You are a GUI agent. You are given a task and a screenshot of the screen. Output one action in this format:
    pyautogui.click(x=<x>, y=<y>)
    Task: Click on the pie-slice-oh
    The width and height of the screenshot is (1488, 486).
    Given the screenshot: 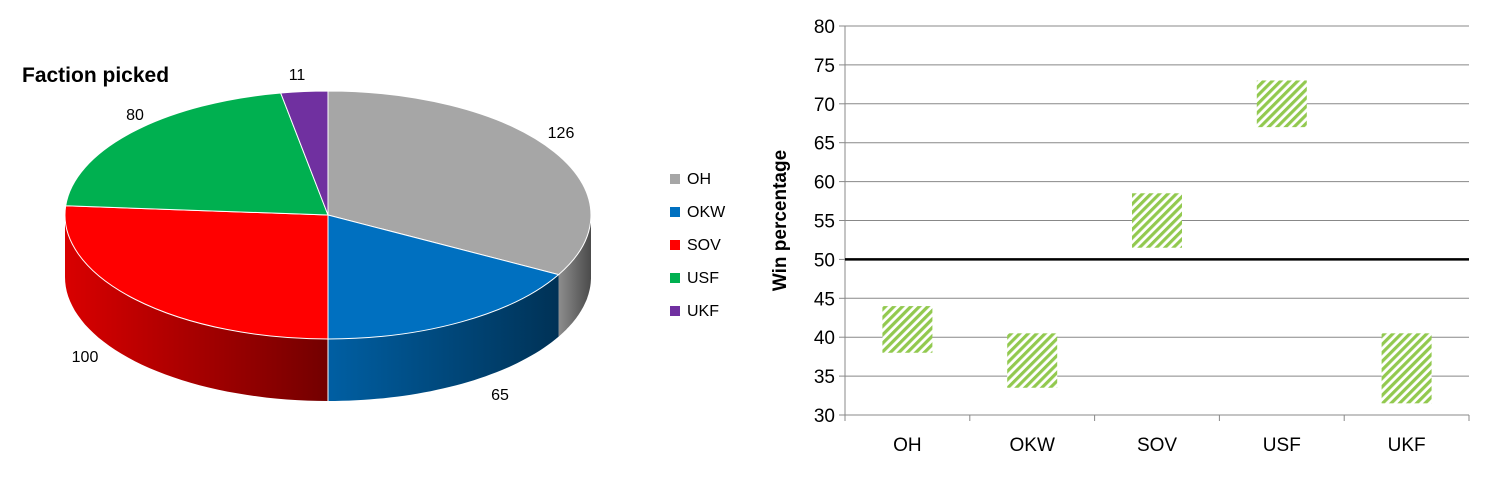 What is the action you would take?
    pyautogui.click(x=459, y=183)
    